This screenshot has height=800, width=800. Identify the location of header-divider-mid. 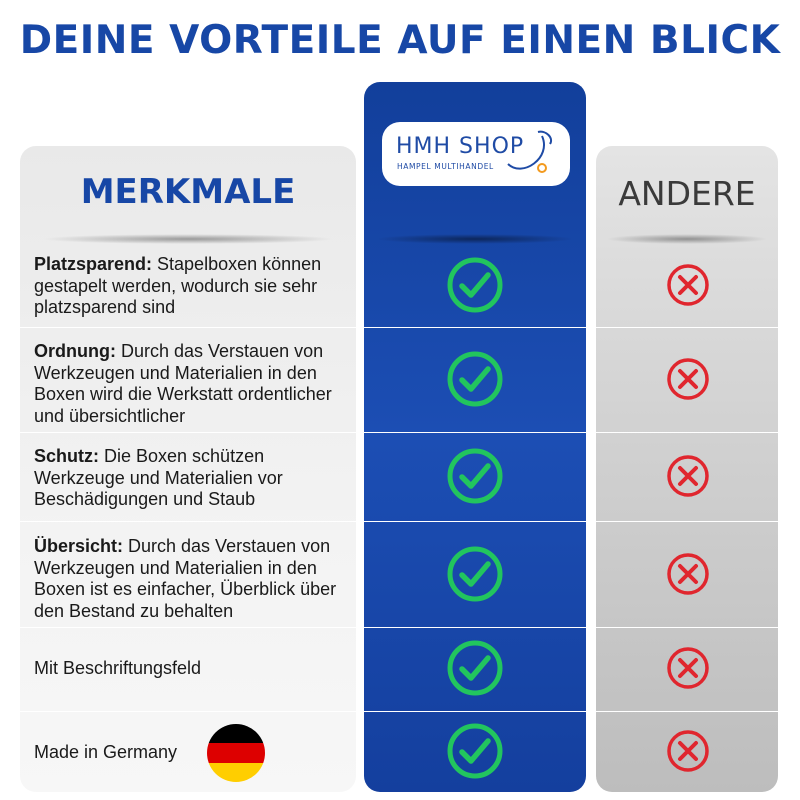
(475, 239).